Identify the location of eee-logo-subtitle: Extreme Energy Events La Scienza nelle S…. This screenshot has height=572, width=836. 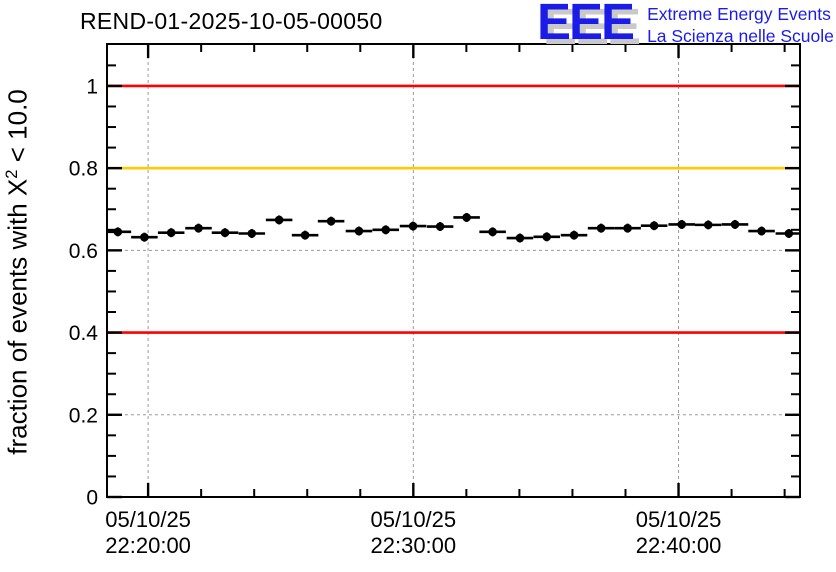
(740, 25).